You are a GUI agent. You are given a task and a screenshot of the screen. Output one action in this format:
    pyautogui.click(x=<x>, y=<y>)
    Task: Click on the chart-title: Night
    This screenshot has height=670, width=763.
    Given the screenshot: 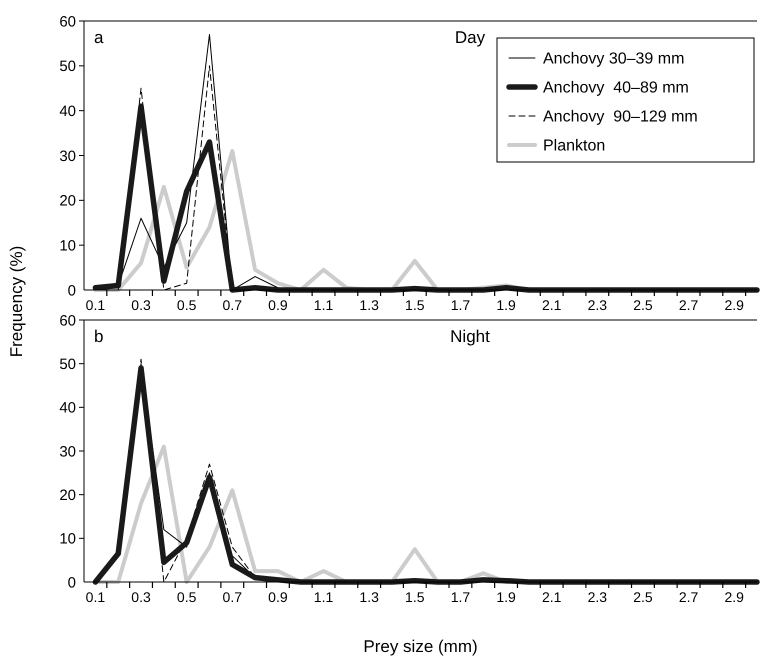 What is the action you would take?
    pyautogui.click(x=470, y=336)
    